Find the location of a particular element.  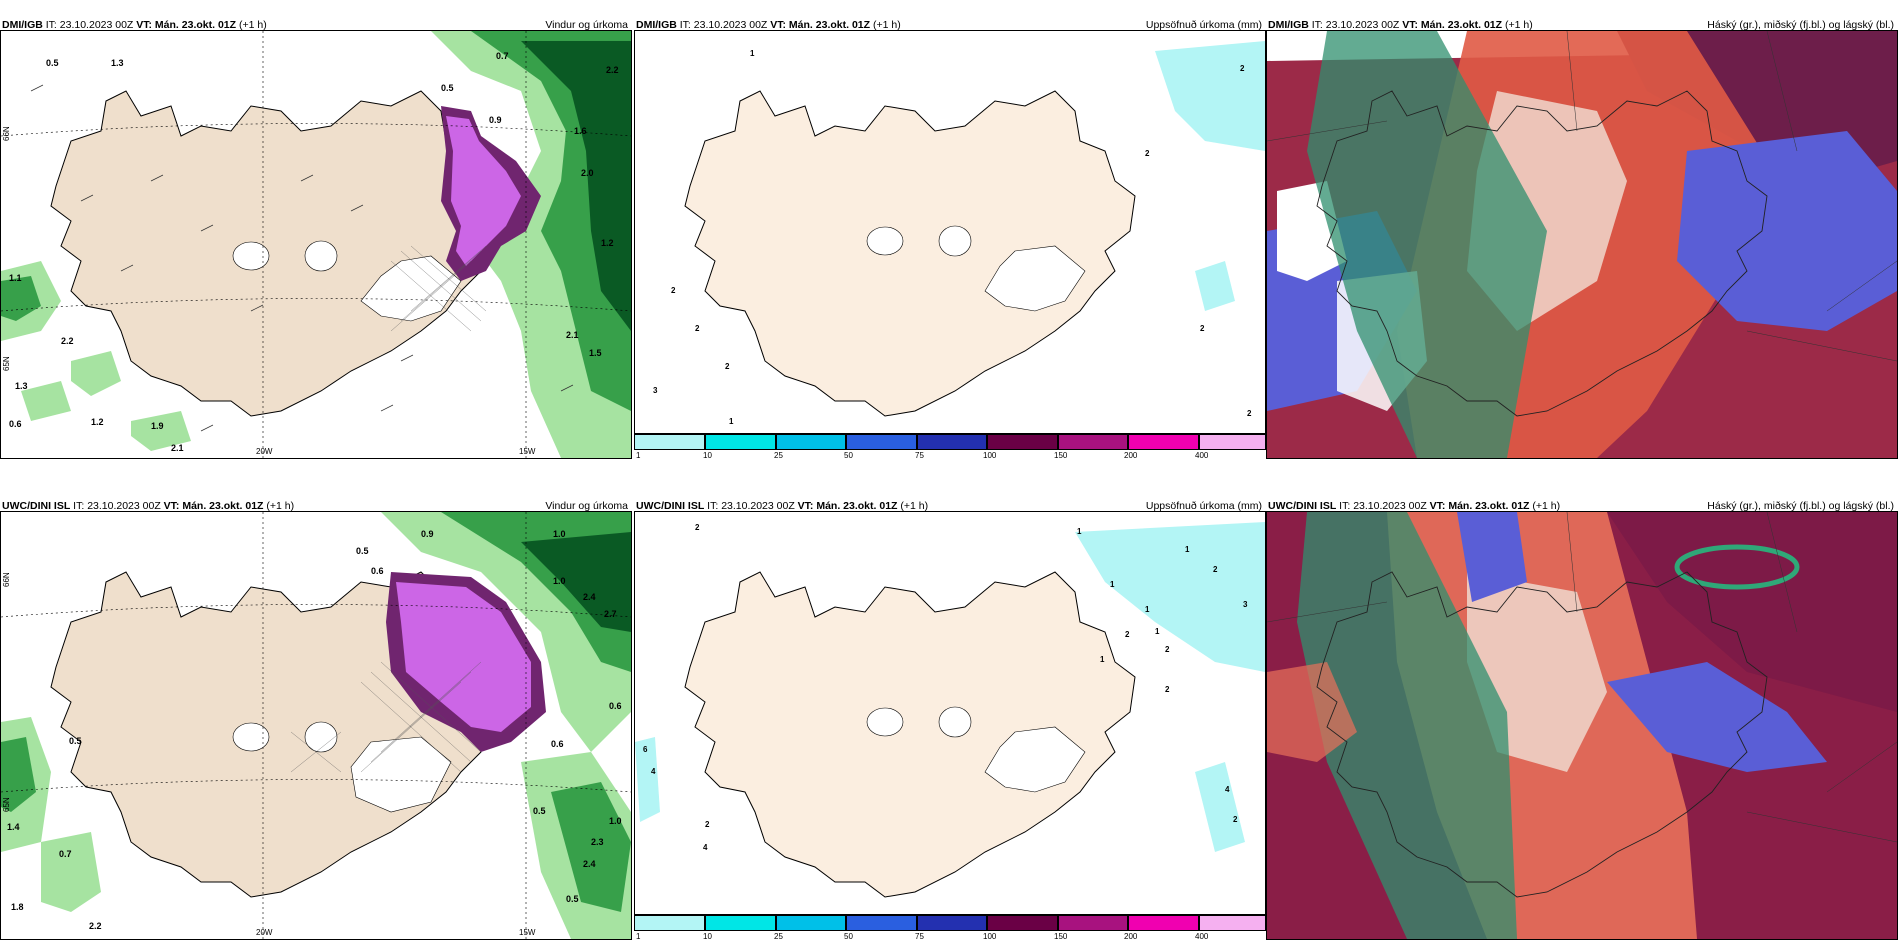

map-area: 2 1 1 2 1 1 1 3 2 1 2 4 2 2 6 4 2 4 is located at coordinates (950, 713).